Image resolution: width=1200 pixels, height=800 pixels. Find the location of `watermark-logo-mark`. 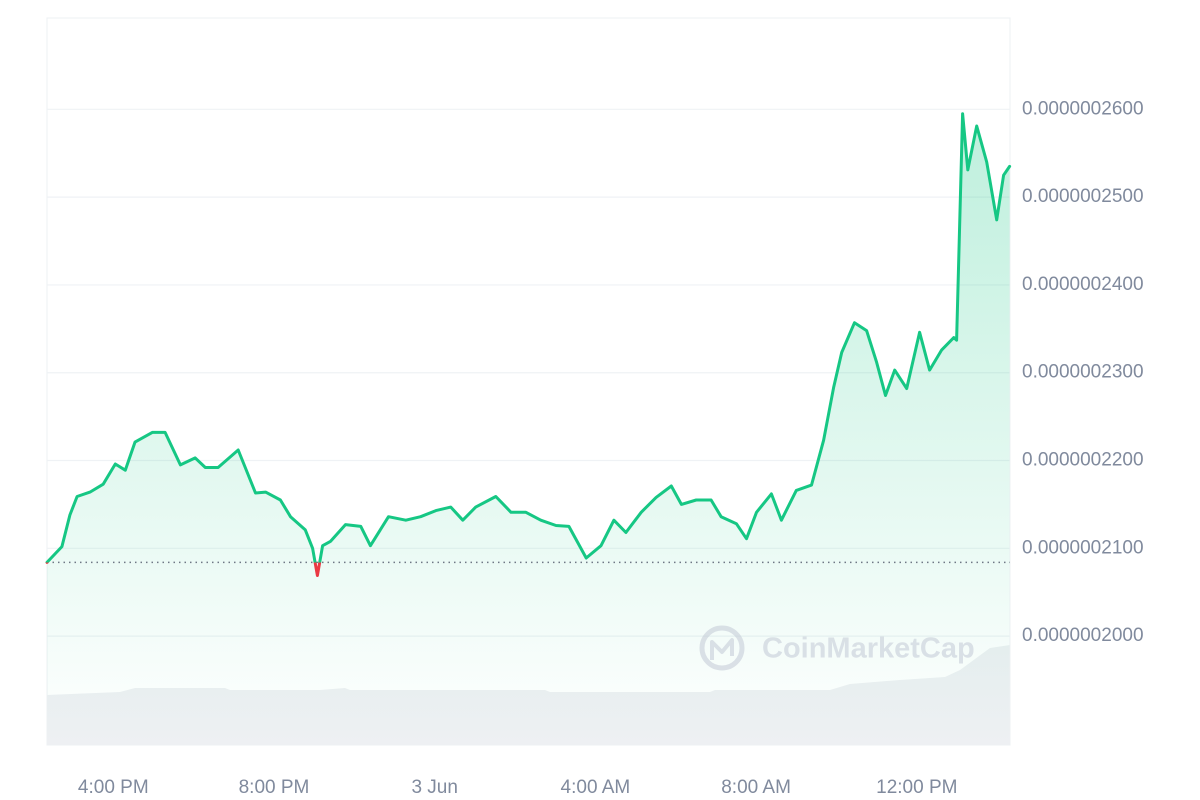

watermark-logo-mark is located at coordinates (722, 649).